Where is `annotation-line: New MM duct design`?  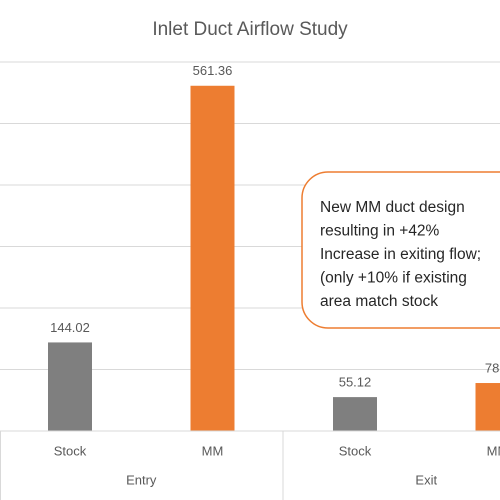 annotation-line: New MM duct design is located at coordinates (392, 207).